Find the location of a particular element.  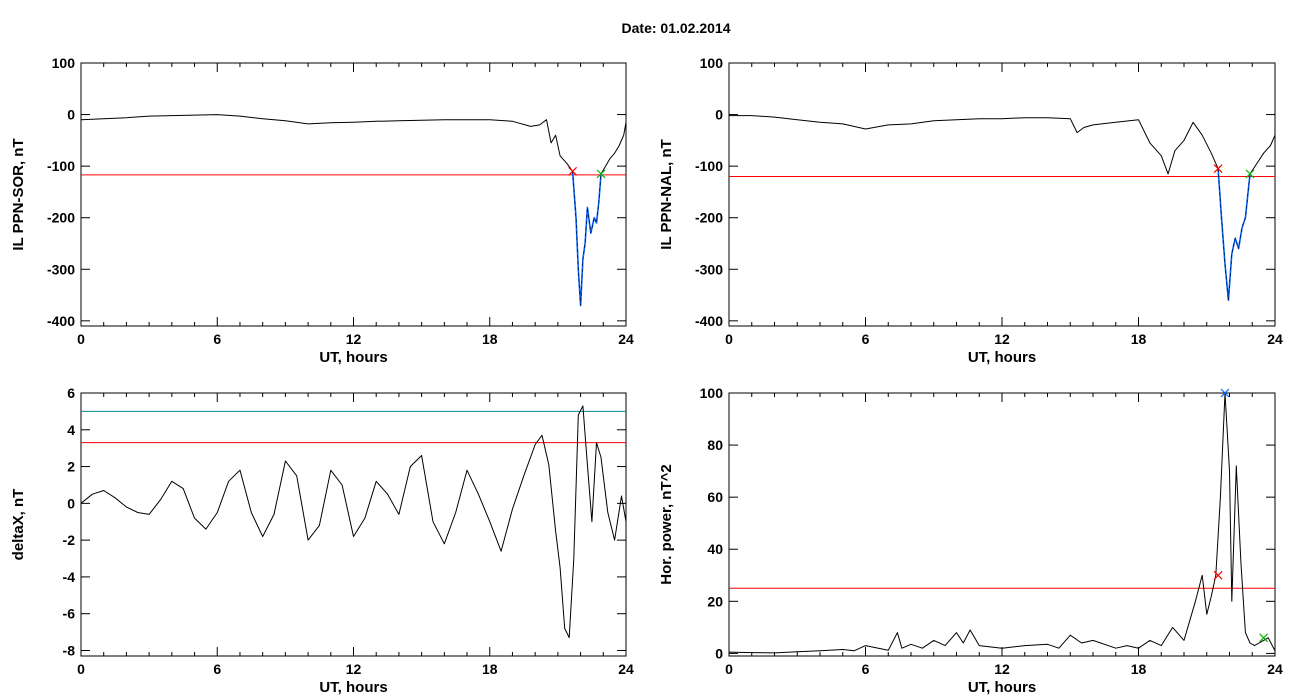

y-tick-label: 4 is located at coordinates (71, 430).